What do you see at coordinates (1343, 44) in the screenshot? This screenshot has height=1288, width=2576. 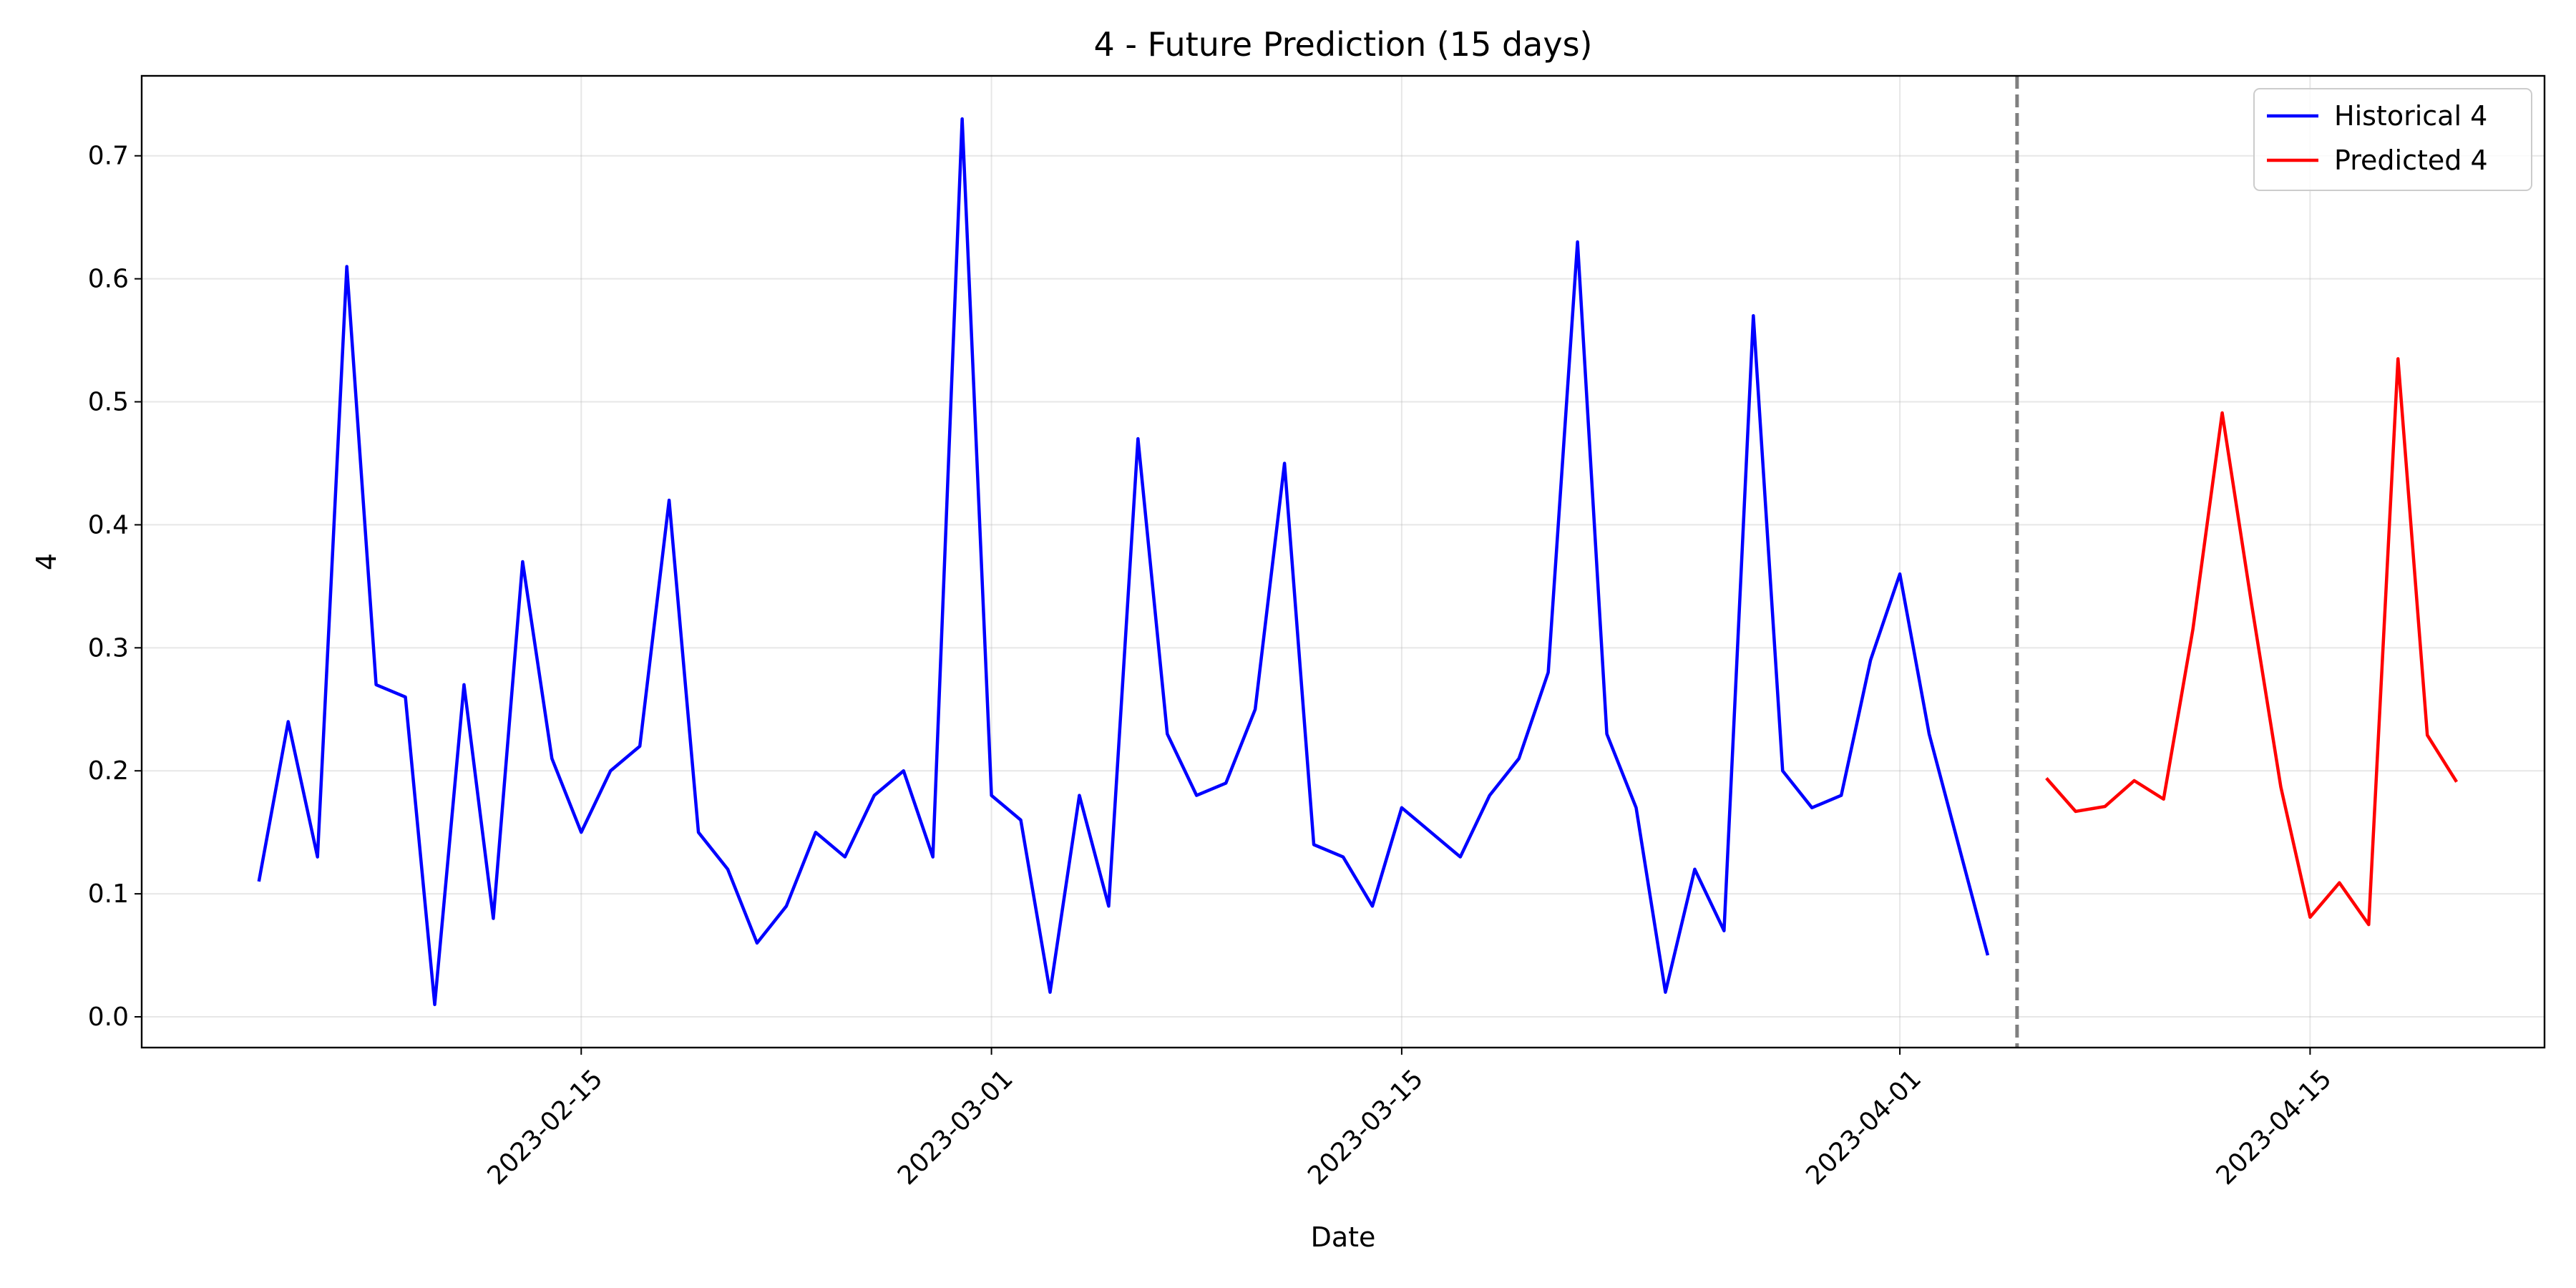 I see `chart-title: 4 - Future Prediction (15 days)` at bounding box center [1343, 44].